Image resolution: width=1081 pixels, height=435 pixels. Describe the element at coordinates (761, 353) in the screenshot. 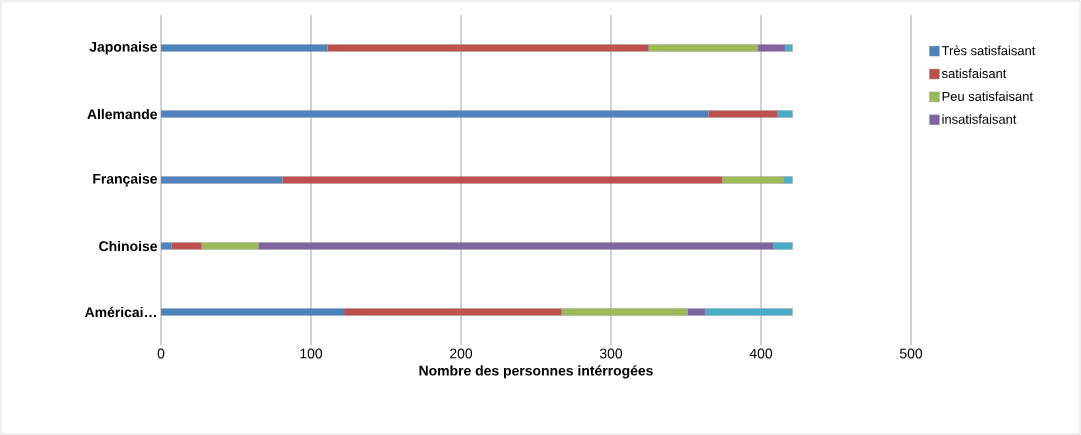

I see `x-tick-label: 400` at that location.